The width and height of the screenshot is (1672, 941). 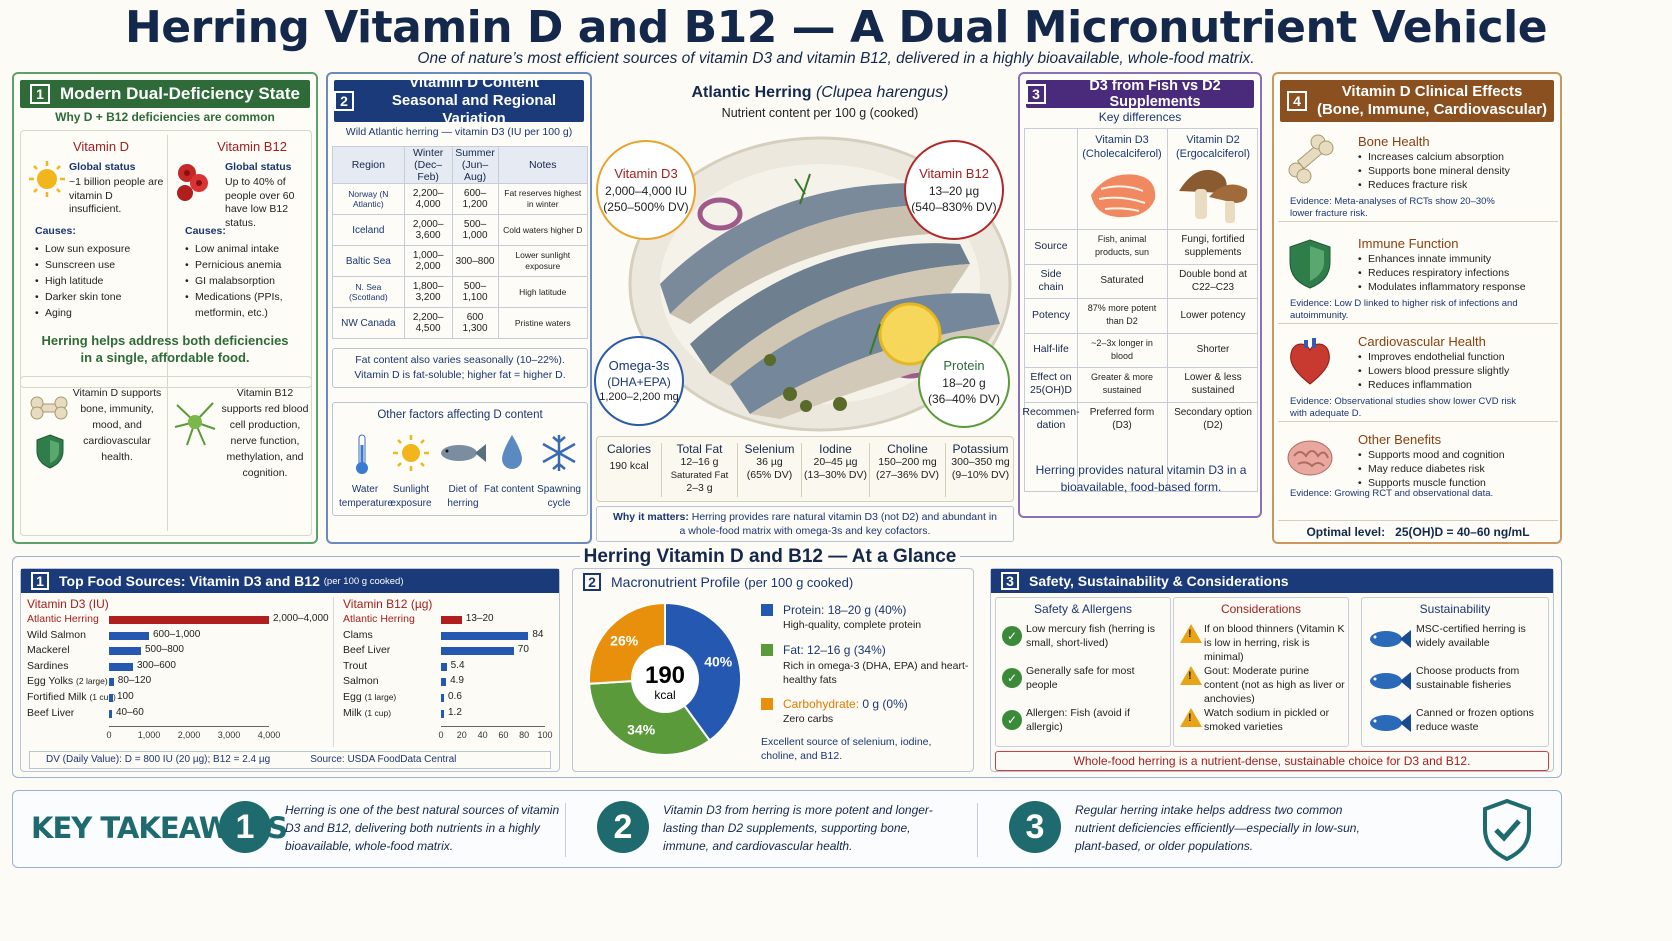 What do you see at coordinates (503, 735) in the screenshot?
I see `tick-label: 60` at bounding box center [503, 735].